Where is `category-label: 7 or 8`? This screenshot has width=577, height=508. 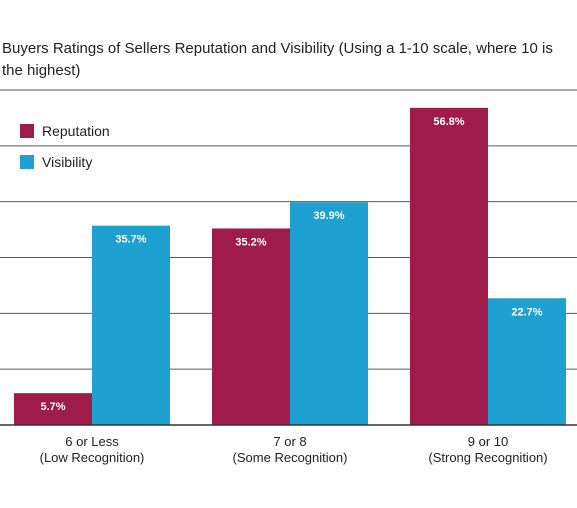 category-label: 7 or 8 is located at coordinates (289, 441).